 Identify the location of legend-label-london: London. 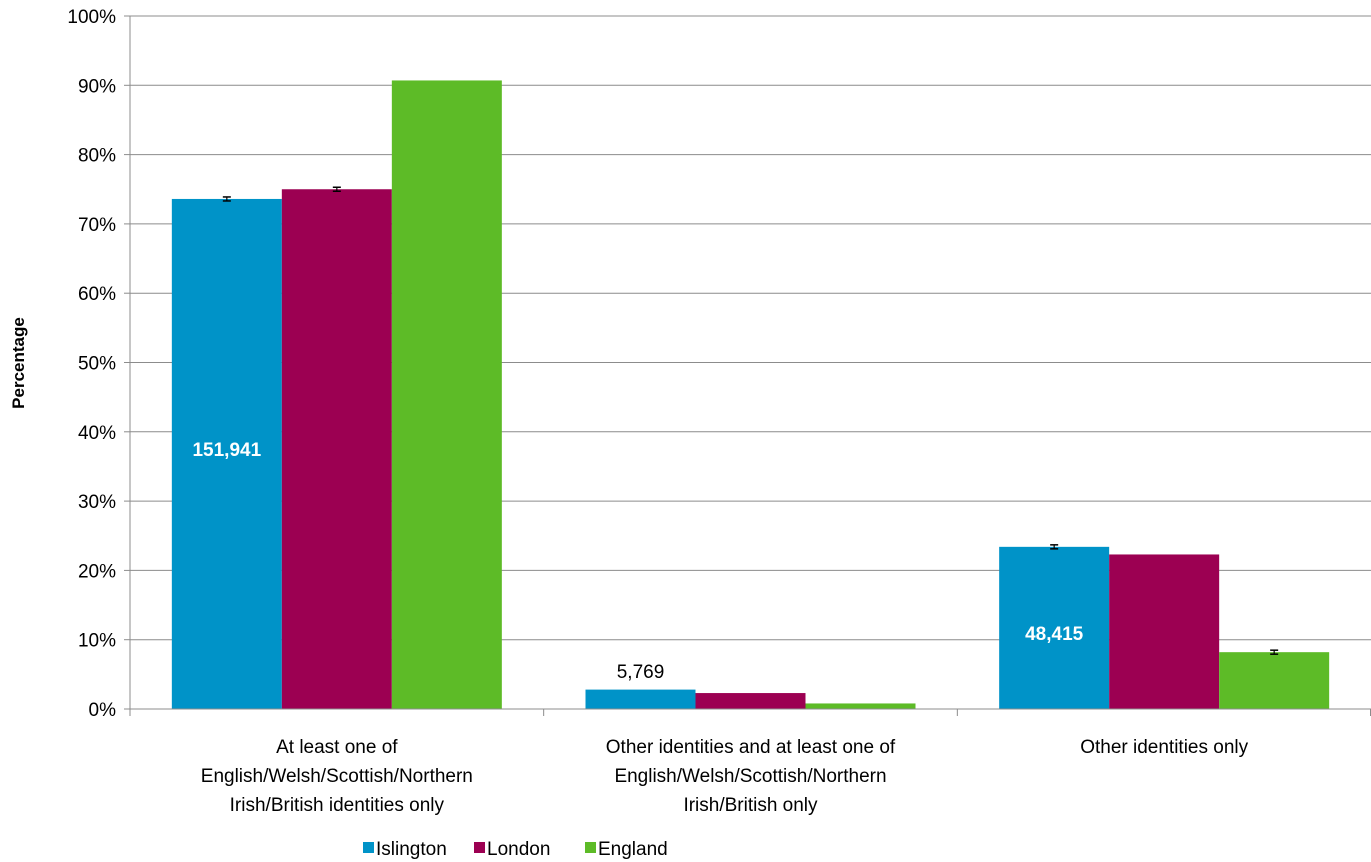
(518, 849).